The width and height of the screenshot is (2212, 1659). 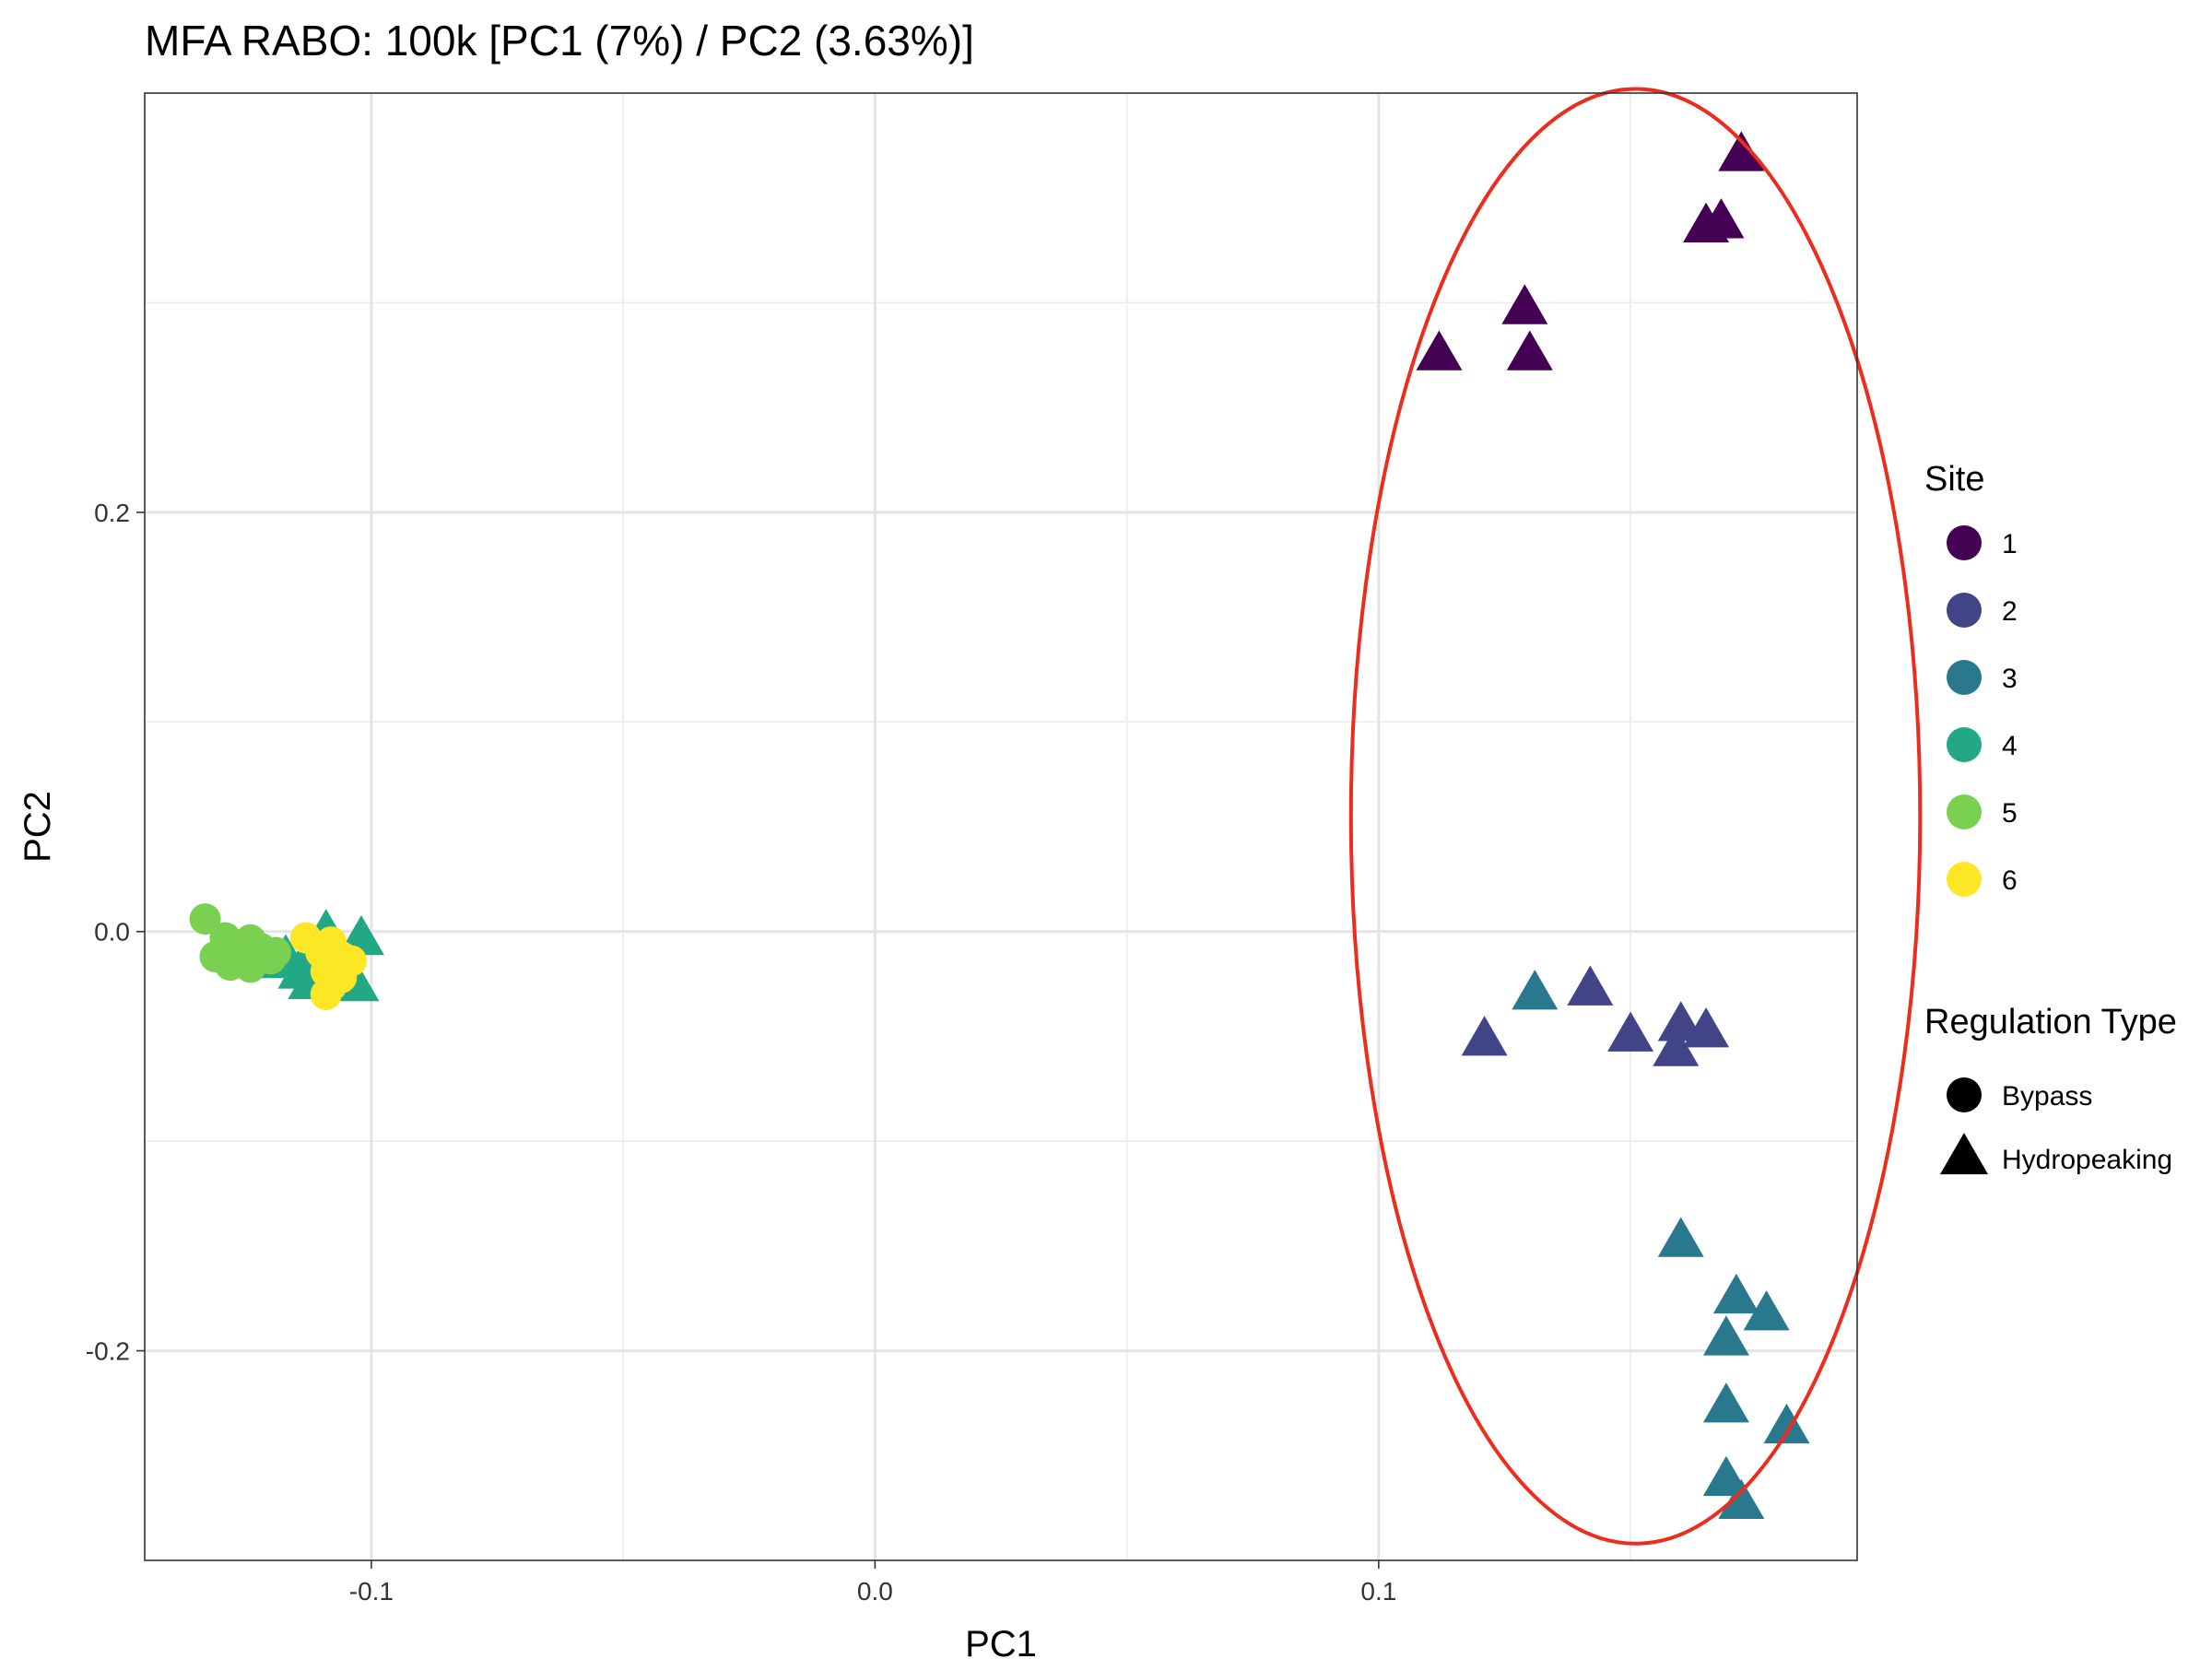 I want to click on legend-site-label: 6, so click(x=2010, y=880).